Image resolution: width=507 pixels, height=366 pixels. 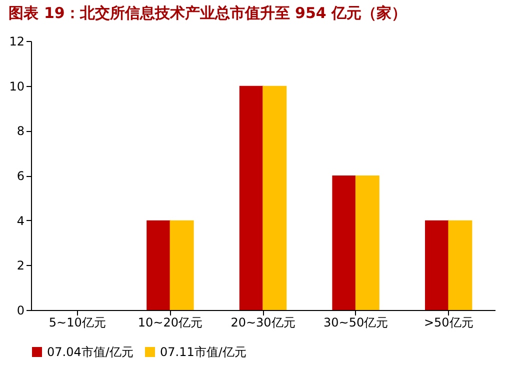 I want to click on x-tick-label: >50亿元, so click(x=449, y=323).